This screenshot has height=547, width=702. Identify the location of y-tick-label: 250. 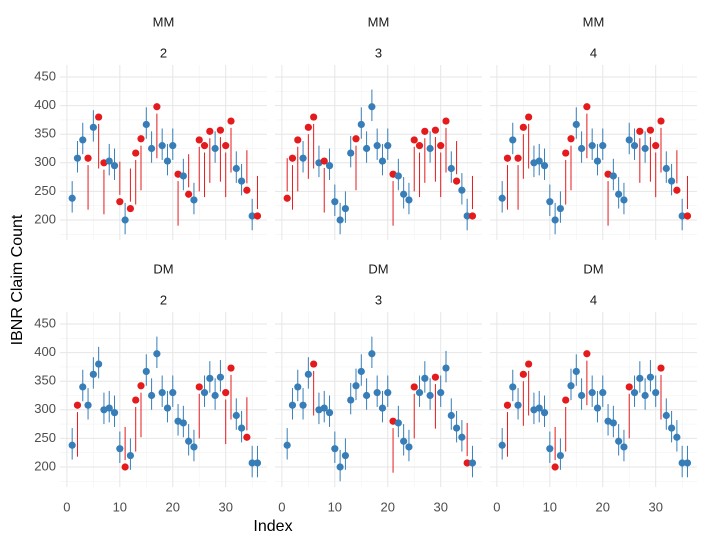
(45, 437).